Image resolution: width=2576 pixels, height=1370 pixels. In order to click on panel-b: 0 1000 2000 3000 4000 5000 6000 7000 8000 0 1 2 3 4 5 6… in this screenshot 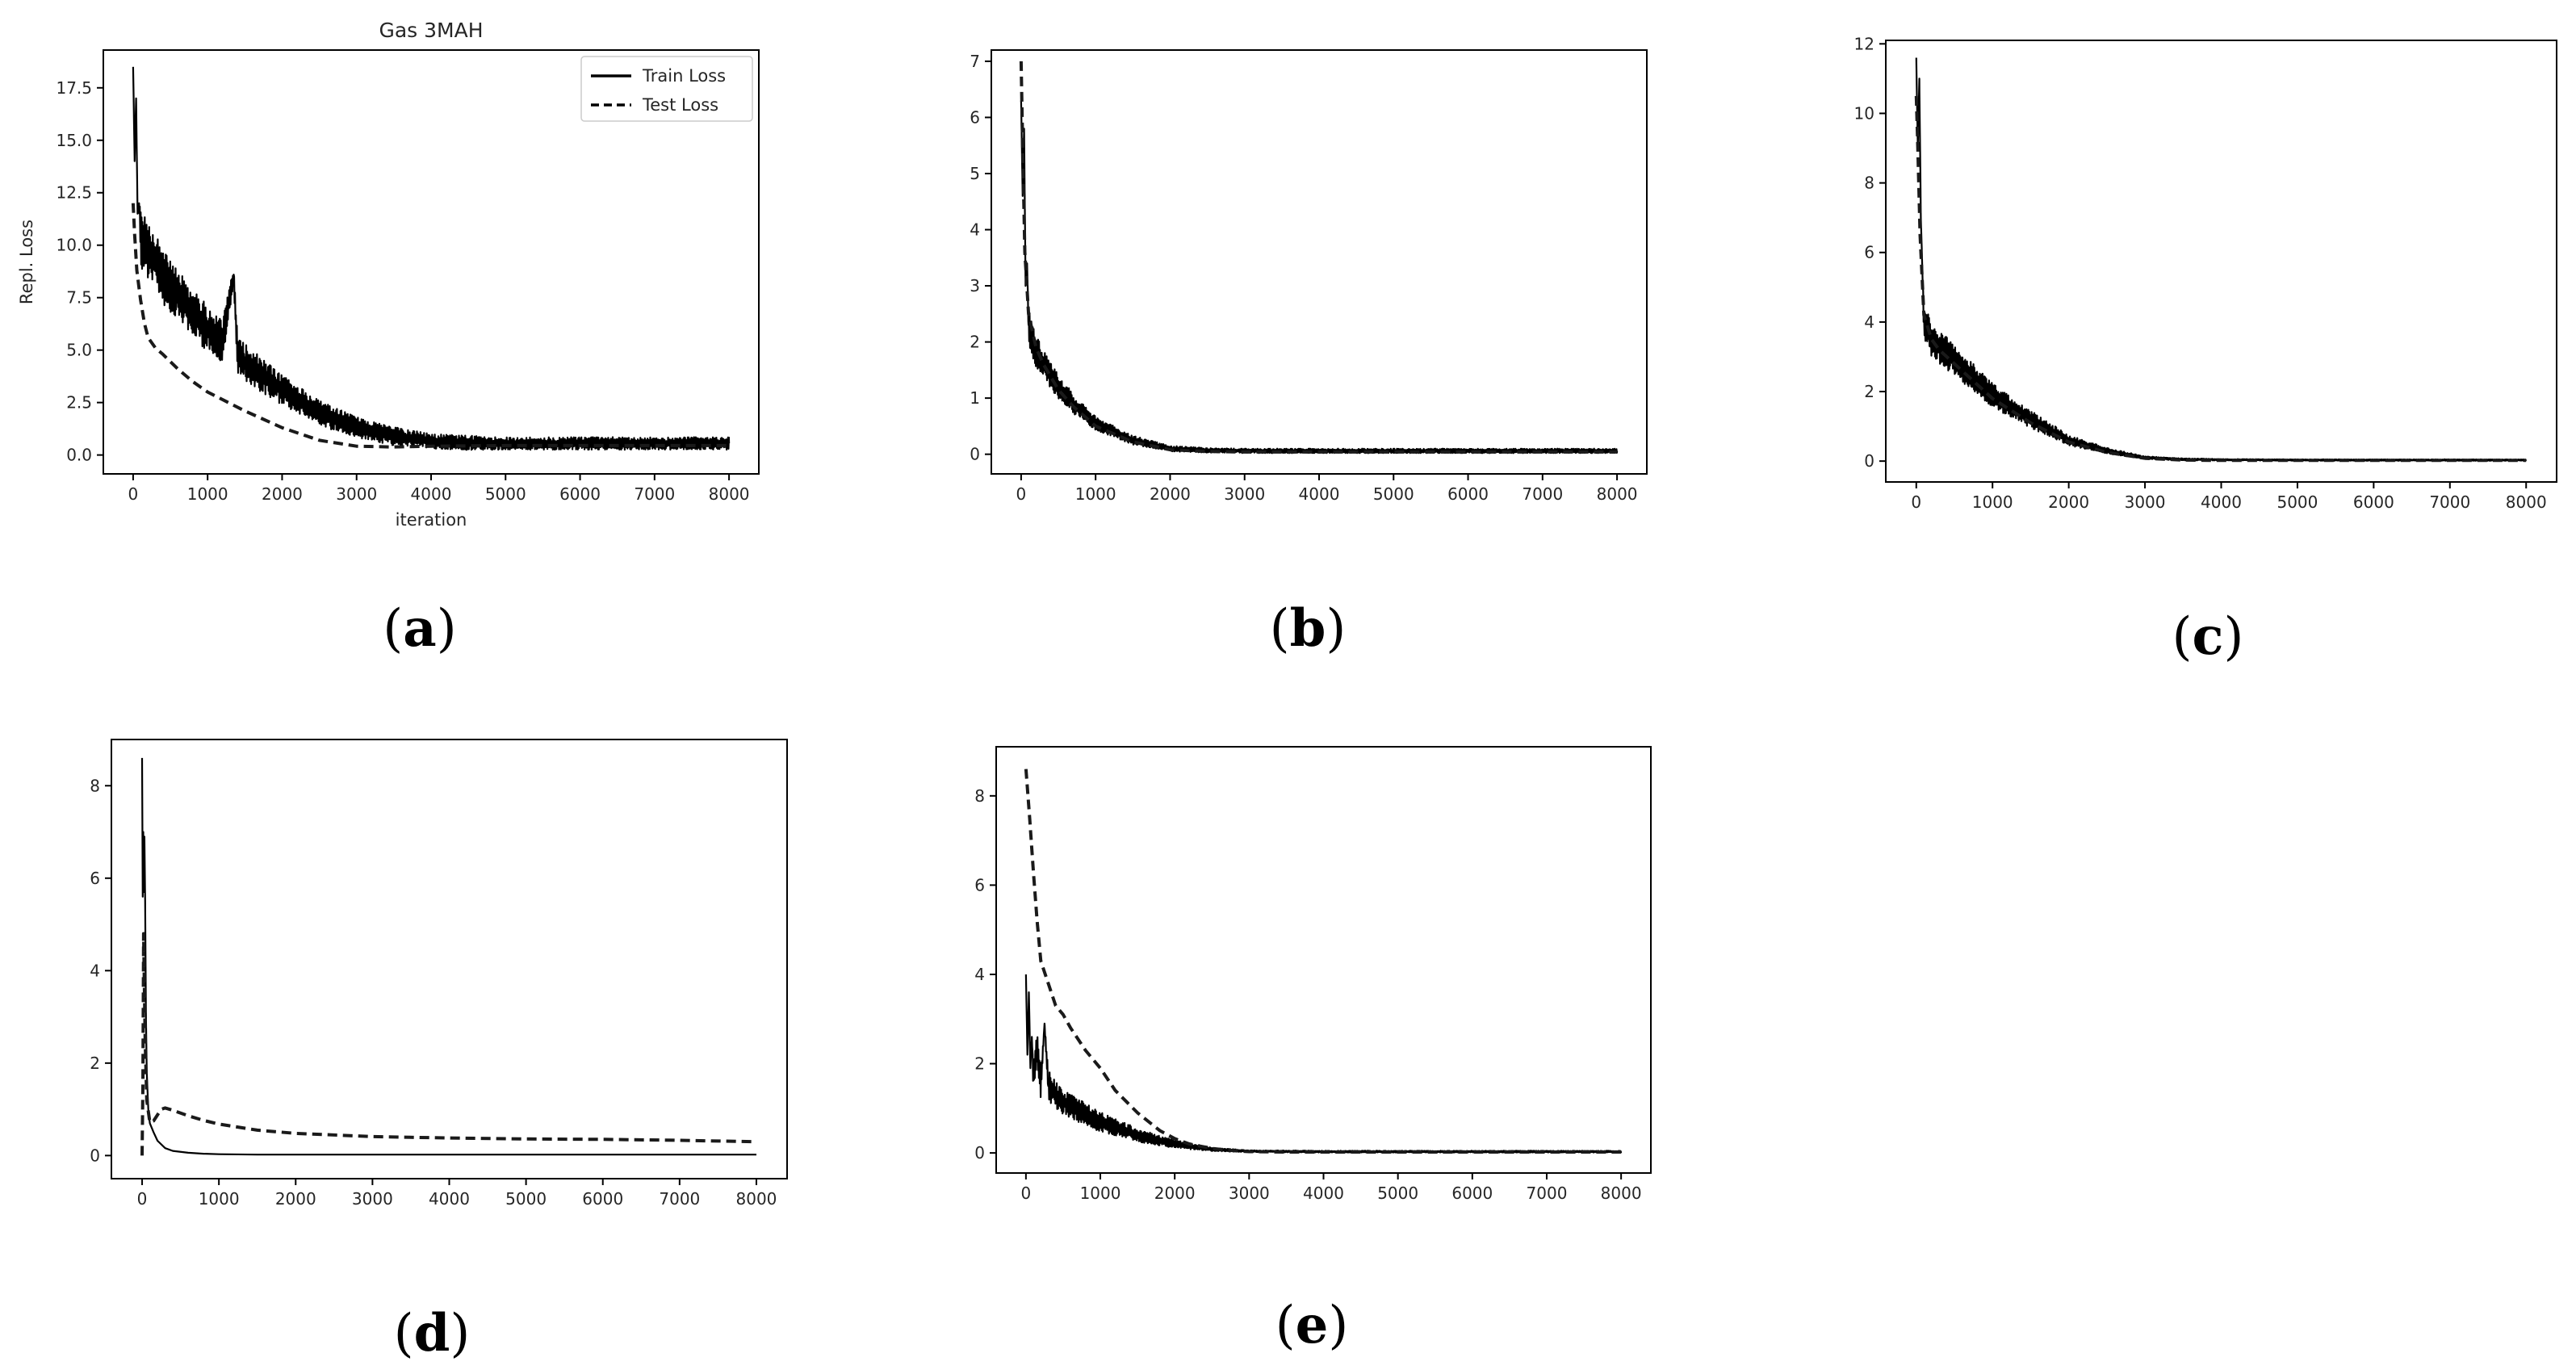, I will do `click(1309, 354)`.